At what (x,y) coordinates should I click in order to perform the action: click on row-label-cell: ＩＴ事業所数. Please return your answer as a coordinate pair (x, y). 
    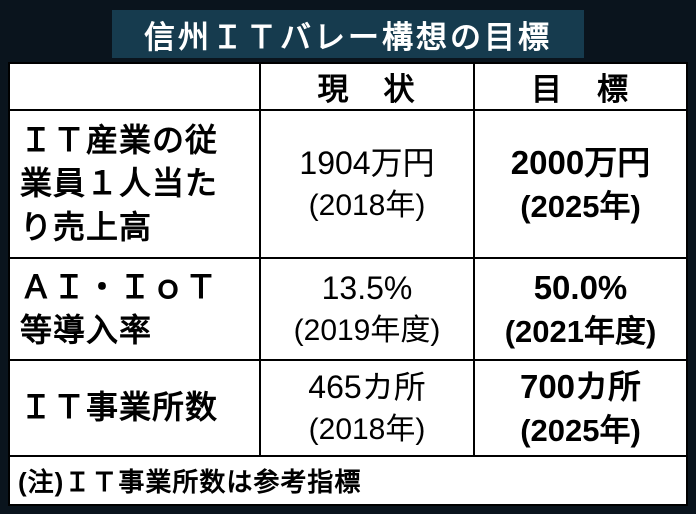
    Looking at the image, I should click on (135, 408).